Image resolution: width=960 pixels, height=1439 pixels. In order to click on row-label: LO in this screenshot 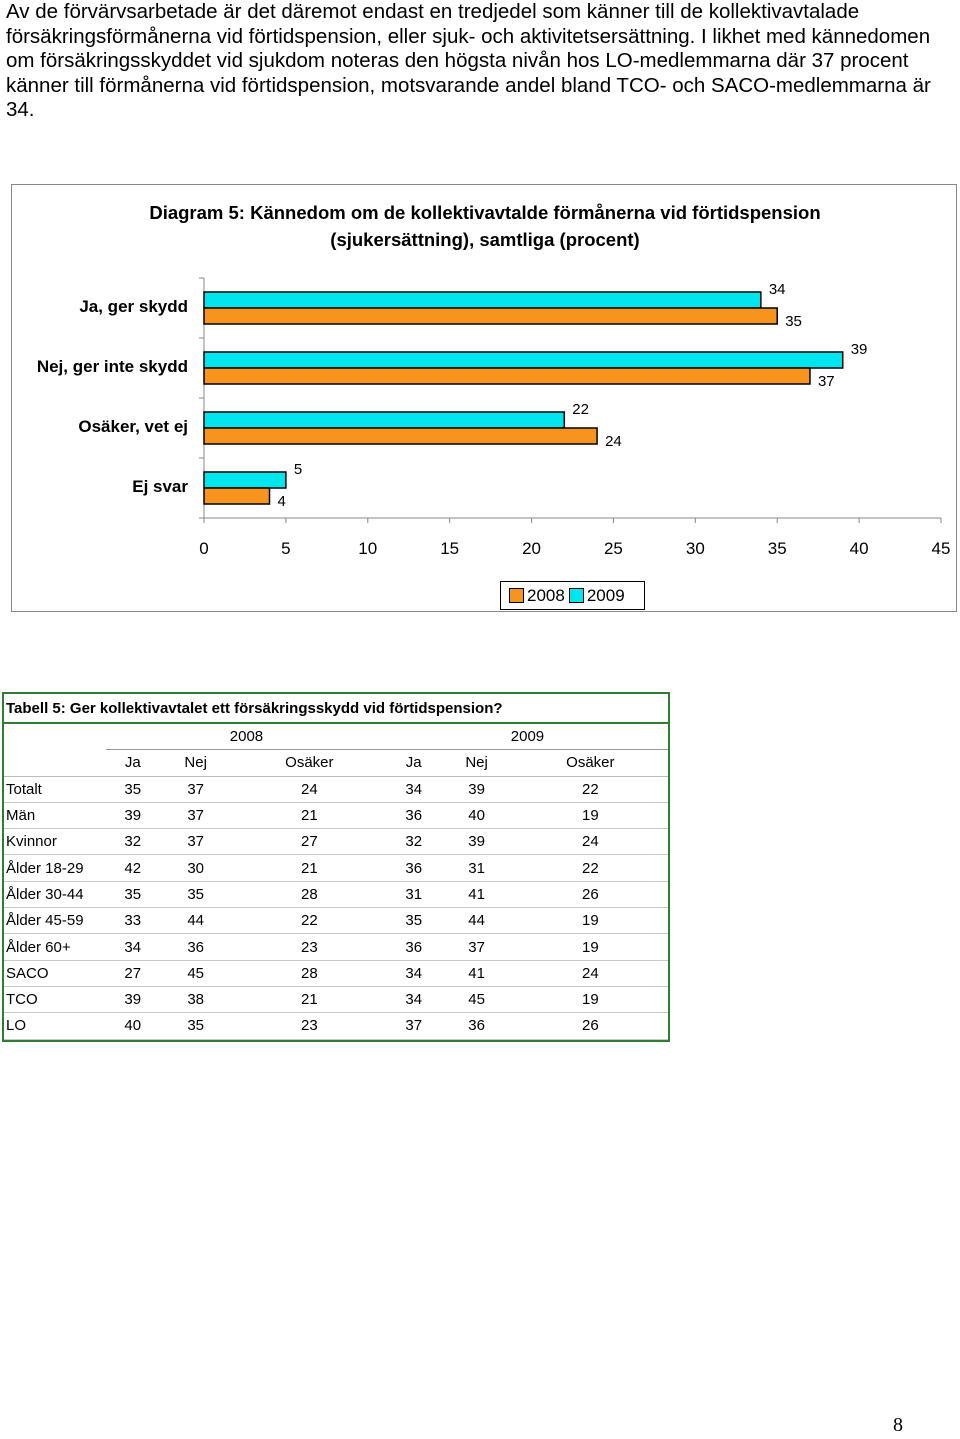, I will do `click(55, 1026)`.